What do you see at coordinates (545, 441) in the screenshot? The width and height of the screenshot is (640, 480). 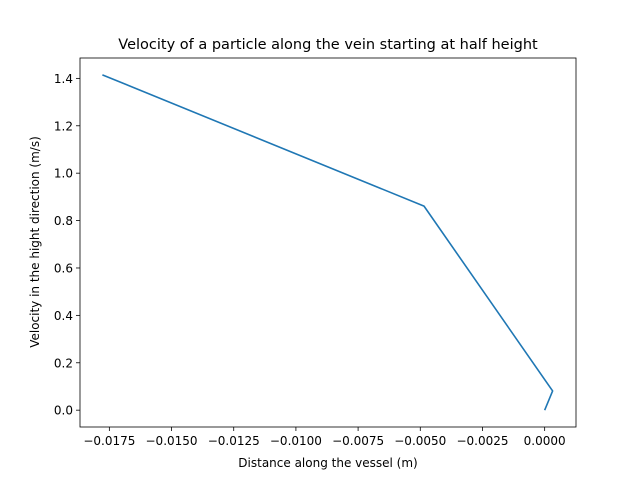 I see `x-tick-label: 0.0000` at bounding box center [545, 441].